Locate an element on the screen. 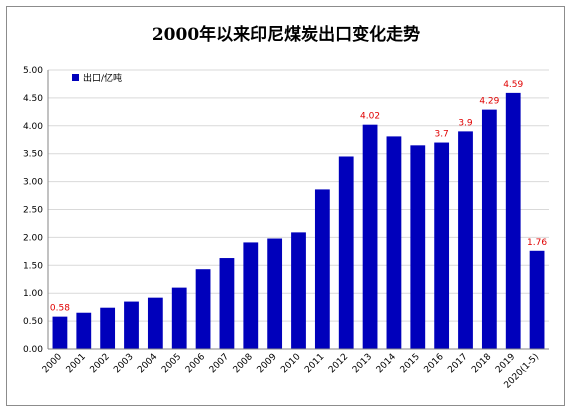  bar-2020(1-5) is located at coordinates (537, 299).